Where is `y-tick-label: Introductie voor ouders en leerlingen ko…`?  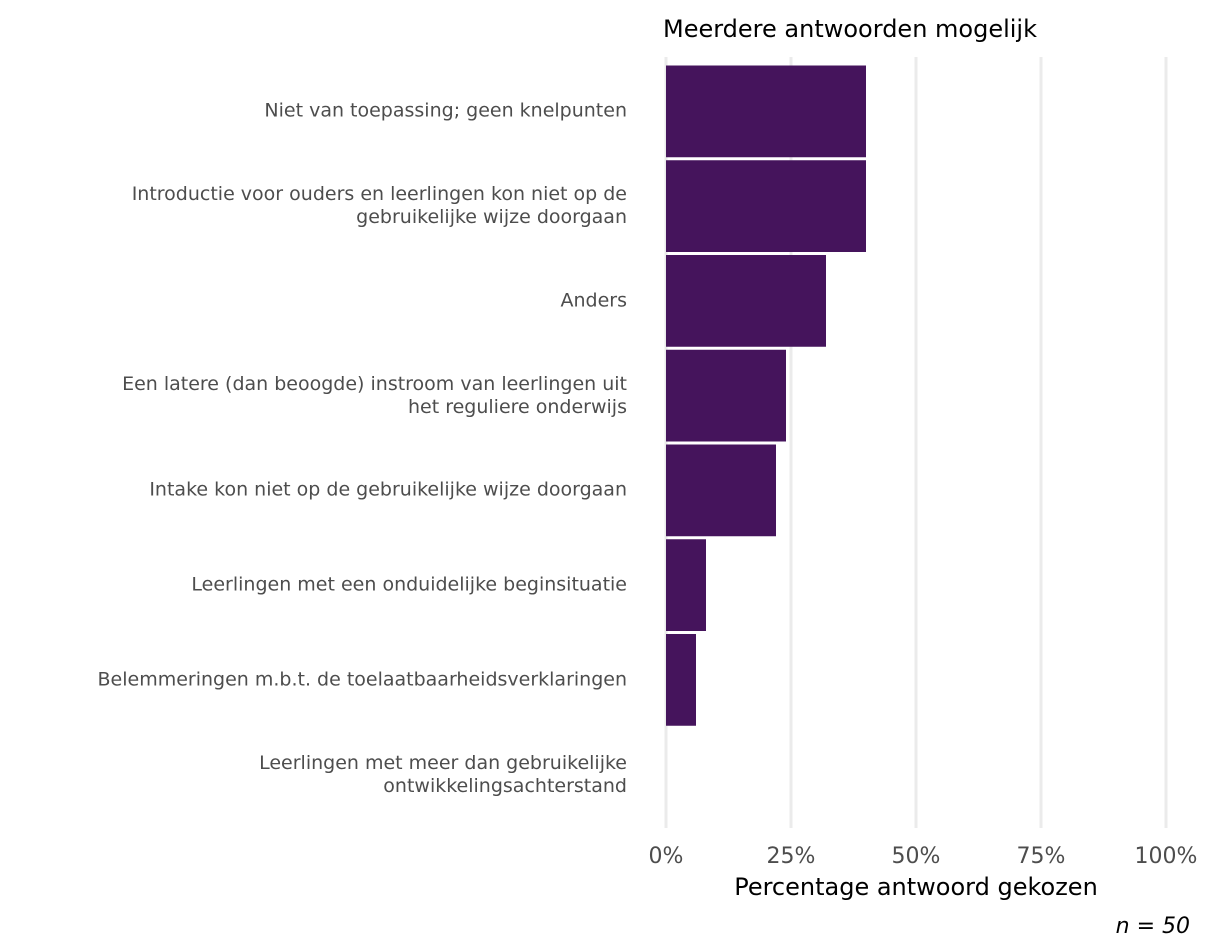 y-tick-label: Introductie voor ouders en leerlingen ko… is located at coordinates (379, 206).